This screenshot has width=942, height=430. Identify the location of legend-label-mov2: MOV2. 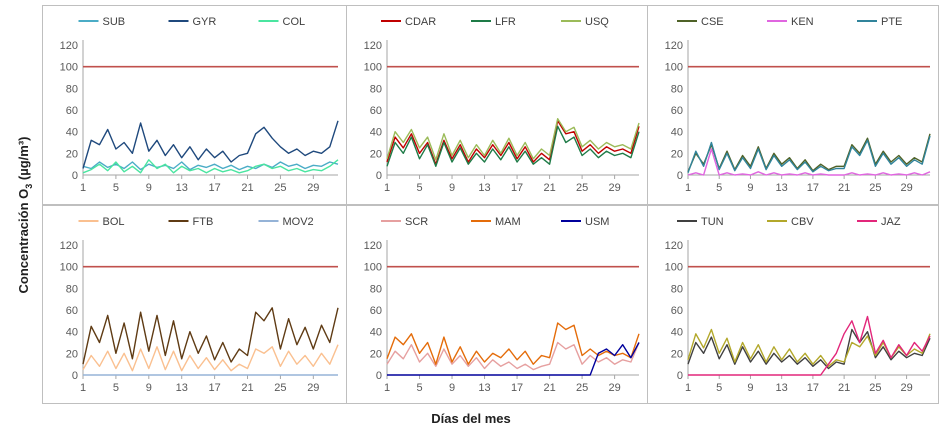
(298, 222).